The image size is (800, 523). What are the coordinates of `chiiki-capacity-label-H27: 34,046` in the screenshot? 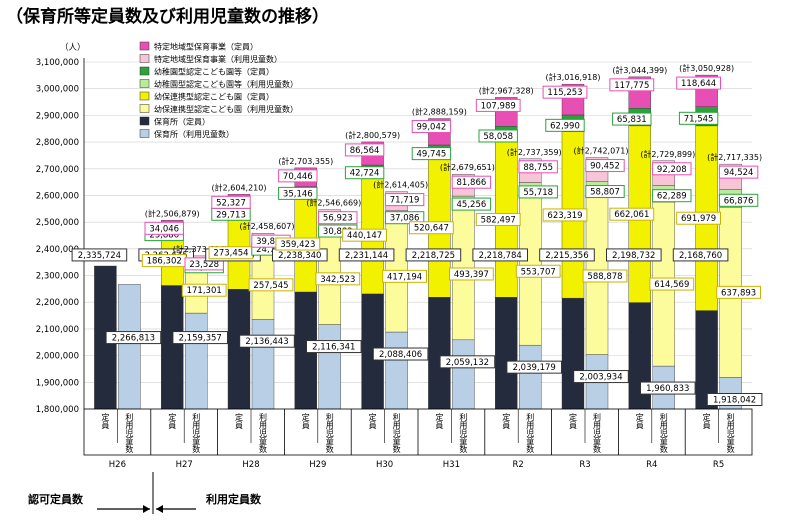 It's located at (164, 229).